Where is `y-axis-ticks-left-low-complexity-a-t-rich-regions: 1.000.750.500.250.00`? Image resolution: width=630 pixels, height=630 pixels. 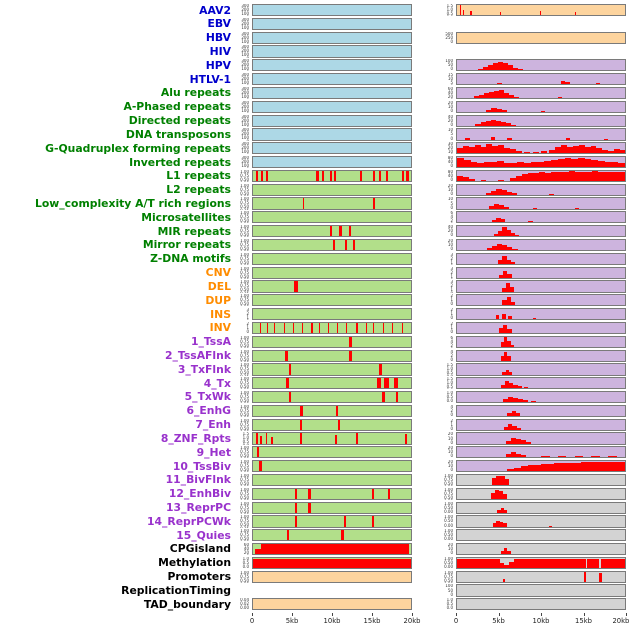
y-axis-ticks-left-low-complexity-a-t-rich-regions: 1.000.750.500.250.00 is located at coordinates (241, 203).